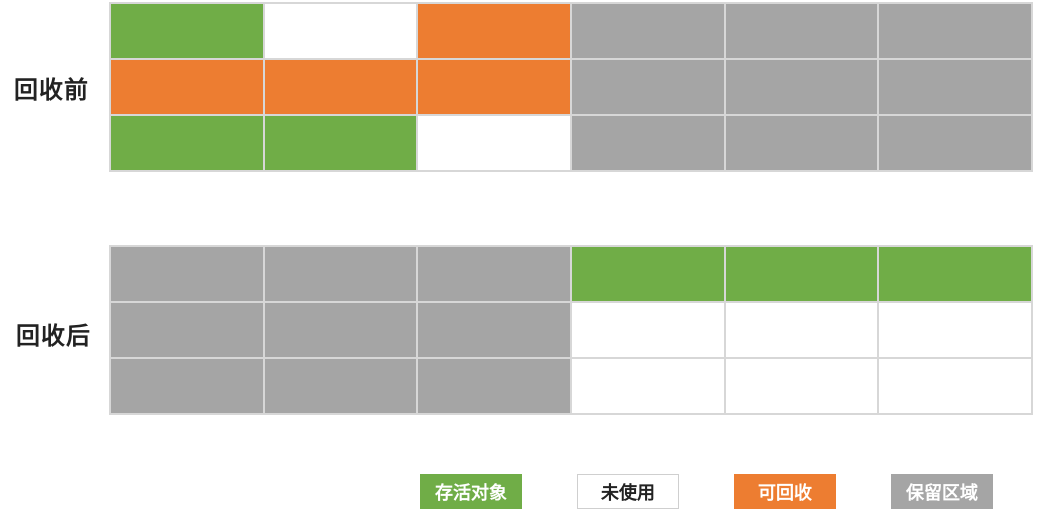  What do you see at coordinates (51, 90) in the screenshot?
I see `before-gc-label: 回收前` at bounding box center [51, 90].